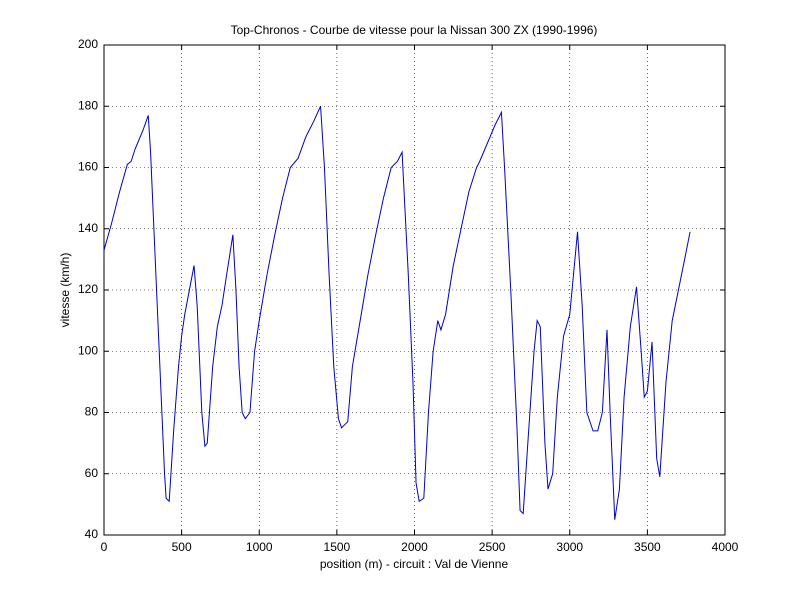 This screenshot has width=800, height=601. Describe the element at coordinates (92, 473) in the screenshot. I see `y-tick-label: 60` at that location.